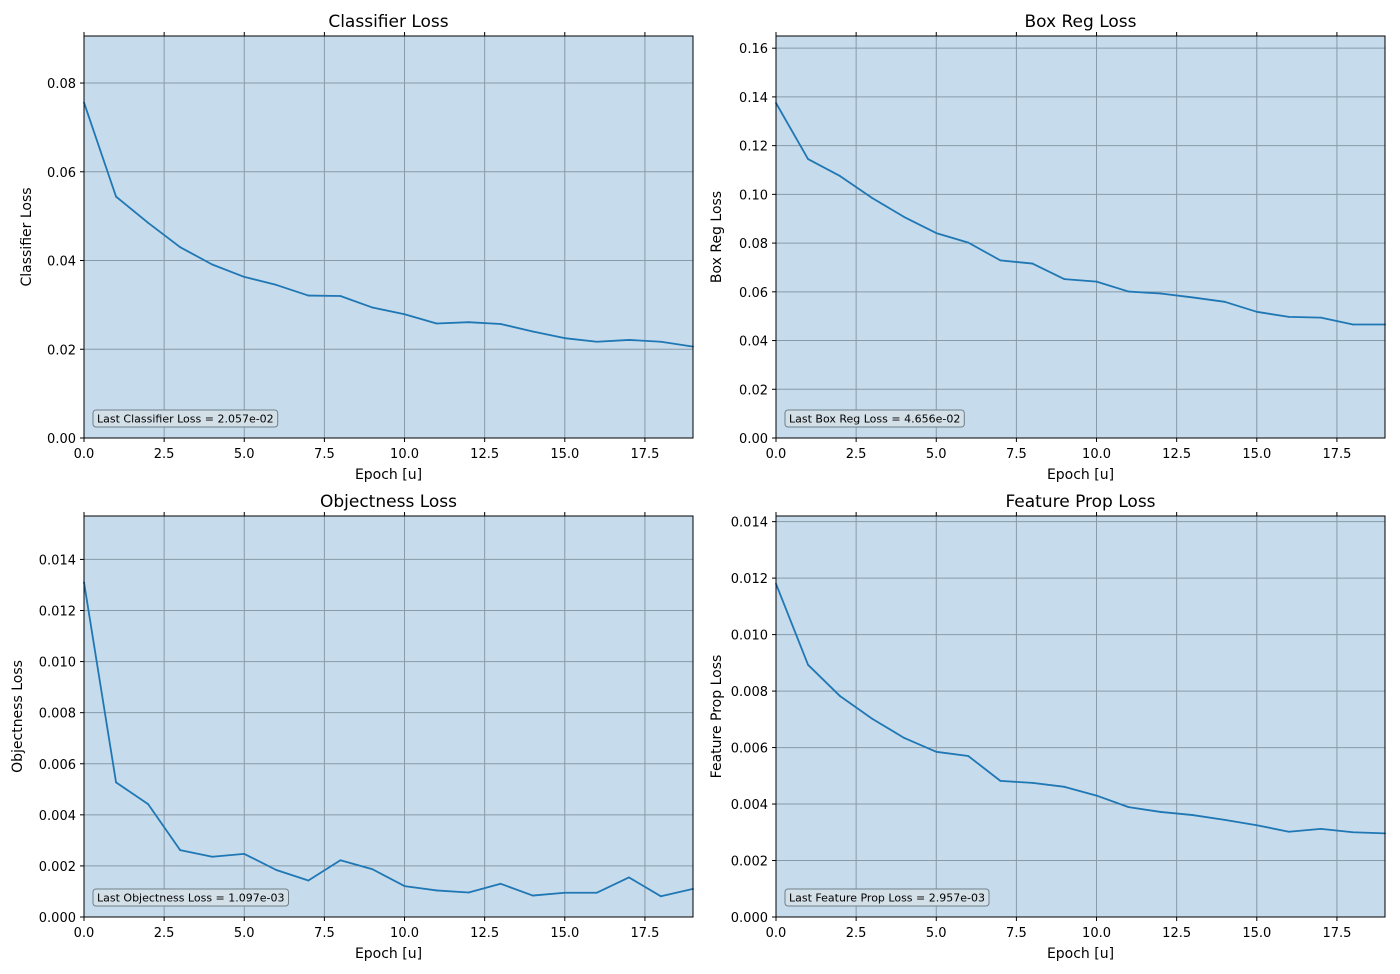 The image size is (1400, 974). I want to click on annotation-text: Last Feature Prop Loss = 2.957e-03, so click(887, 898).